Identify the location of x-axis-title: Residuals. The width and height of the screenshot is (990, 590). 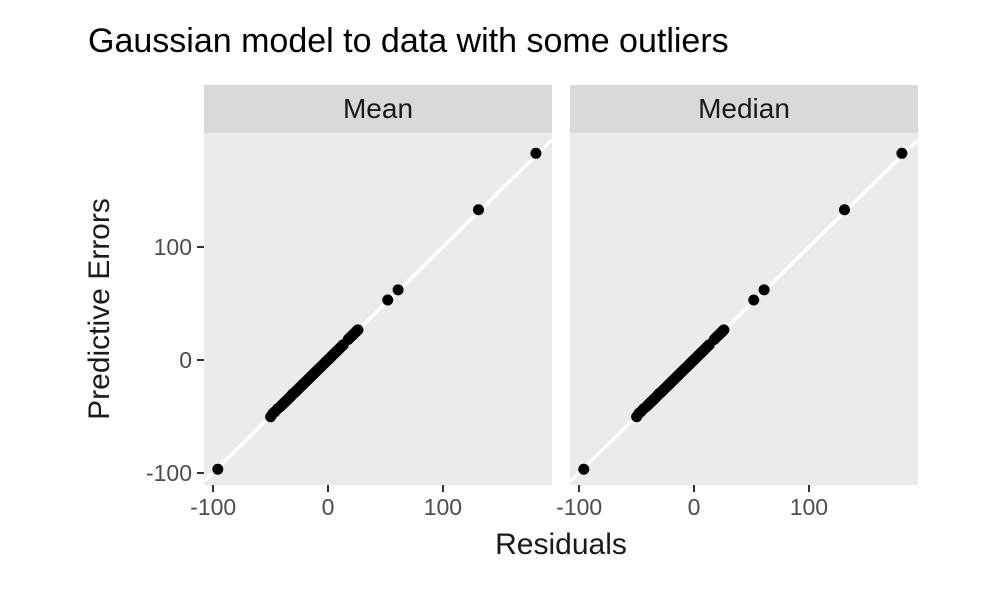
(561, 544).